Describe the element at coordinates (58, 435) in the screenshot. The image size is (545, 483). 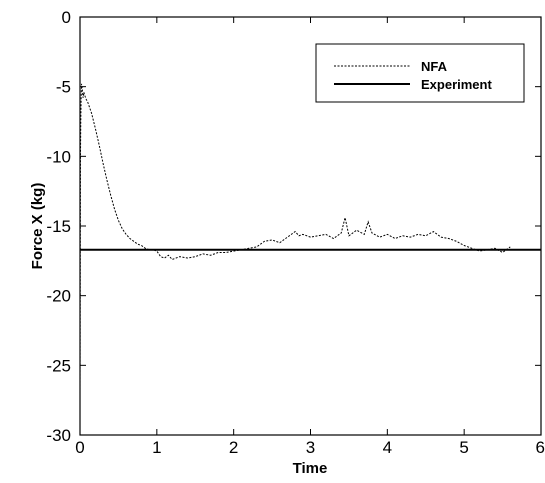
I see `y-tick-label: -30` at that location.